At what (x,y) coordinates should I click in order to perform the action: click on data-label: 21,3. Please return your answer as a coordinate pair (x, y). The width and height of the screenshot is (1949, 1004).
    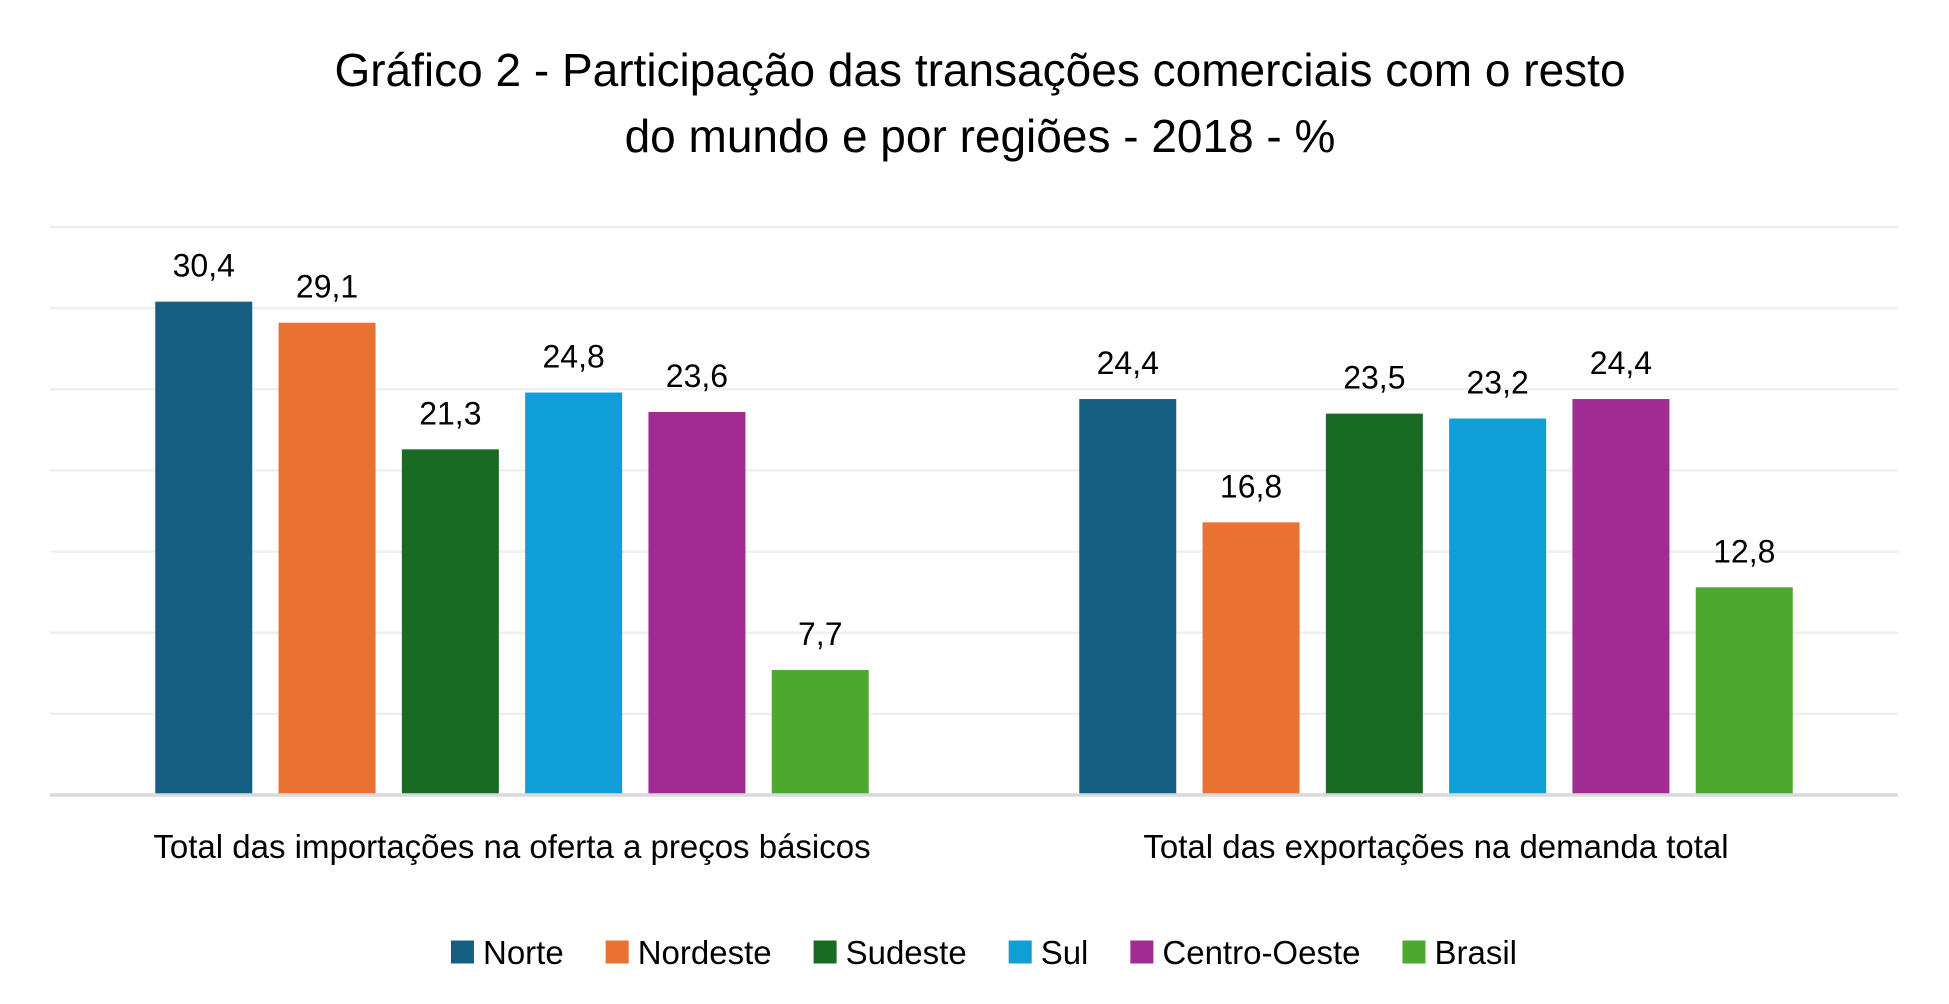
    Looking at the image, I should click on (450, 413).